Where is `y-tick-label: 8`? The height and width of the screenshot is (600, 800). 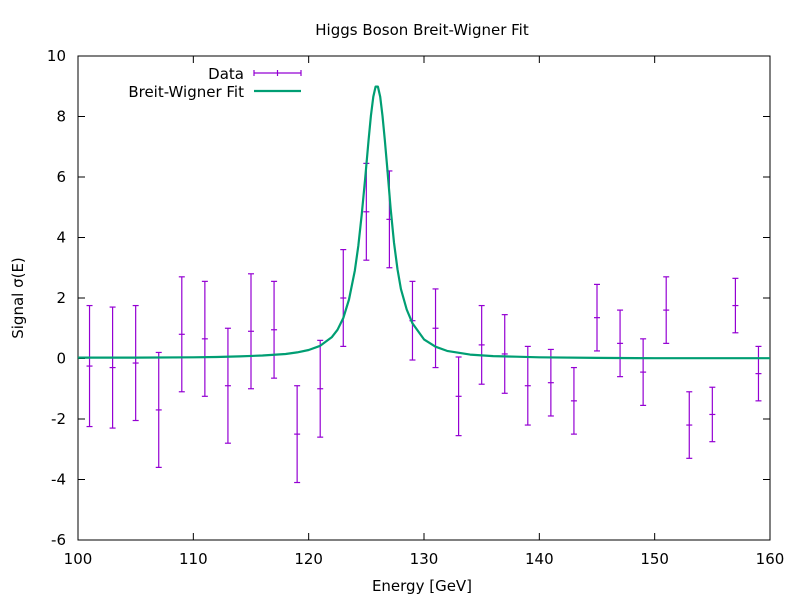 y-tick-label: 8 is located at coordinates (61, 117).